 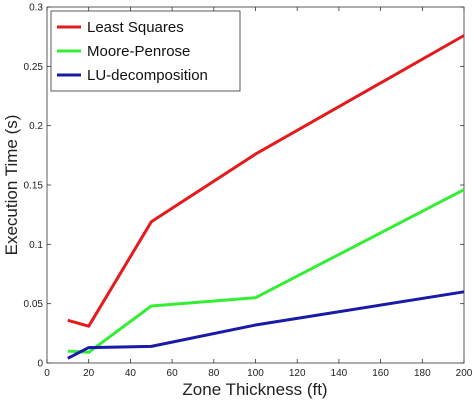 What do you see at coordinates (47, 373) in the screenshot?
I see `x-tick-label: 0` at bounding box center [47, 373].